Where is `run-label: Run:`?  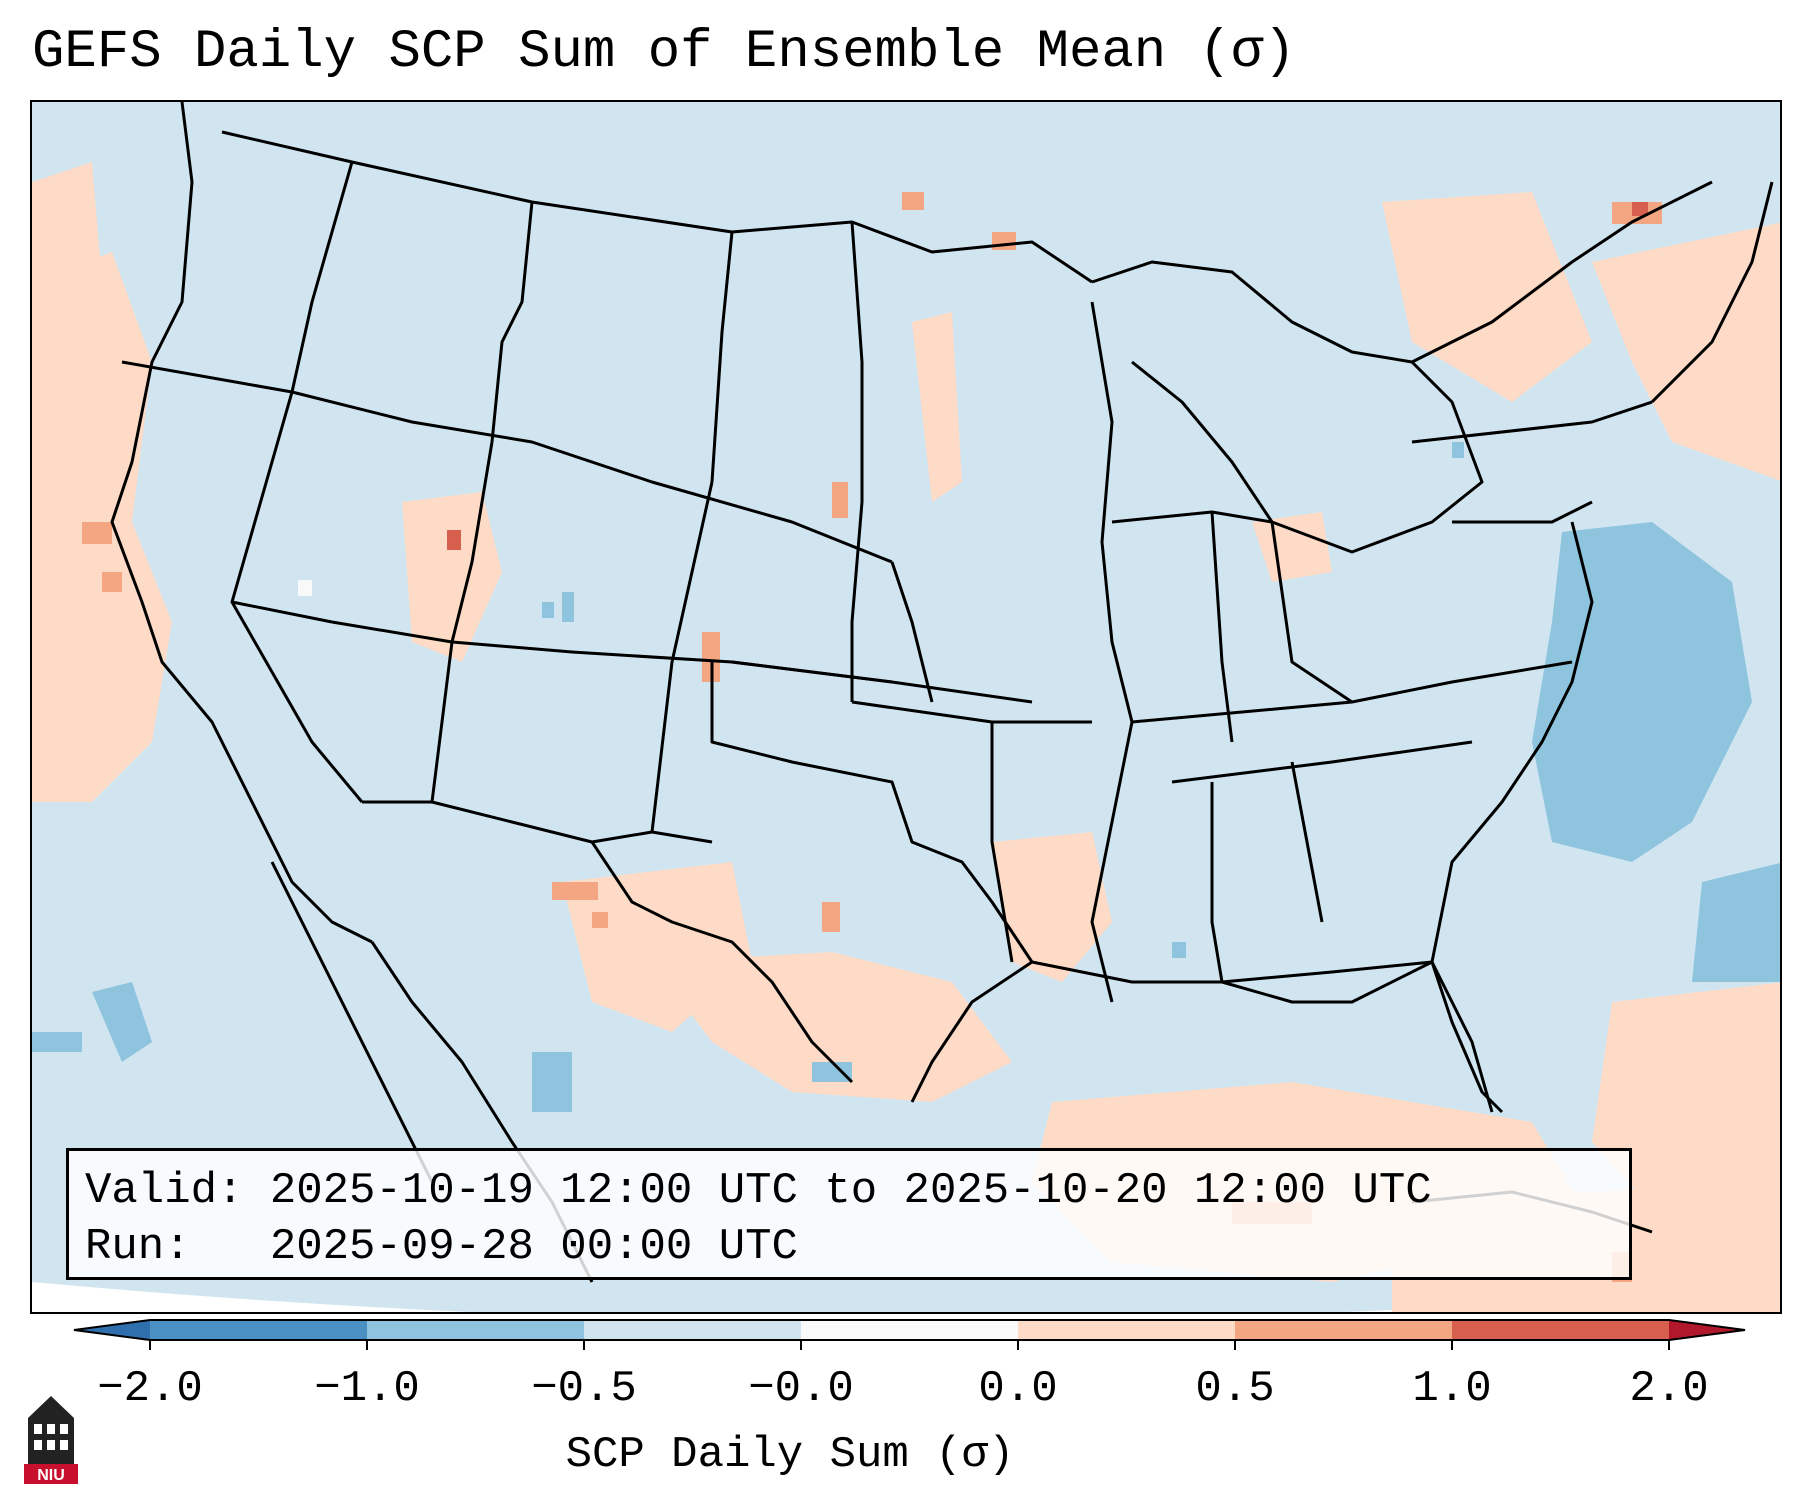 run-label: Run: is located at coordinates (138, 1247).